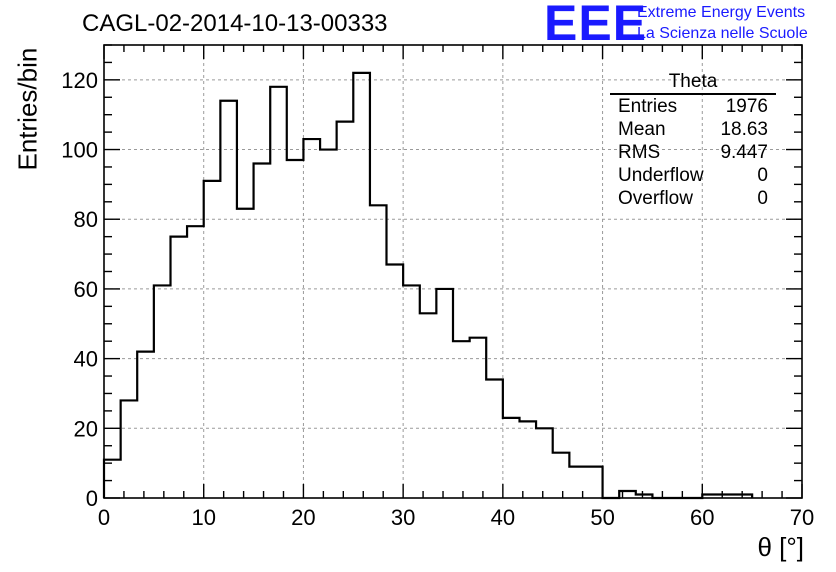 The width and height of the screenshot is (836, 572). What do you see at coordinates (503, 517) in the screenshot?
I see `x-tick-label: 40` at bounding box center [503, 517].